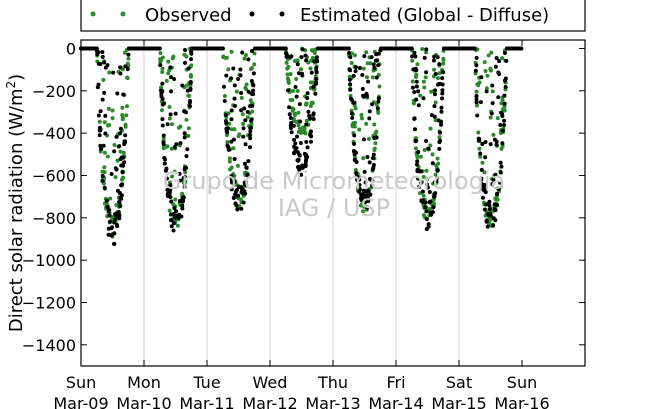  Describe the element at coordinates (332, 382) in the screenshot. I see `x-tick-label-day: Thu` at that location.